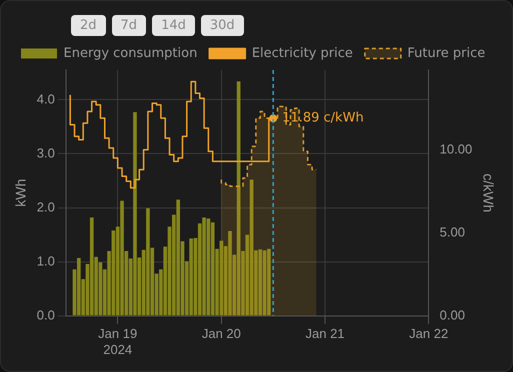  What do you see at coordinates (325, 334) in the screenshot?
I see `x-tick-label: Jan 21` at bounding box center [325, 334].